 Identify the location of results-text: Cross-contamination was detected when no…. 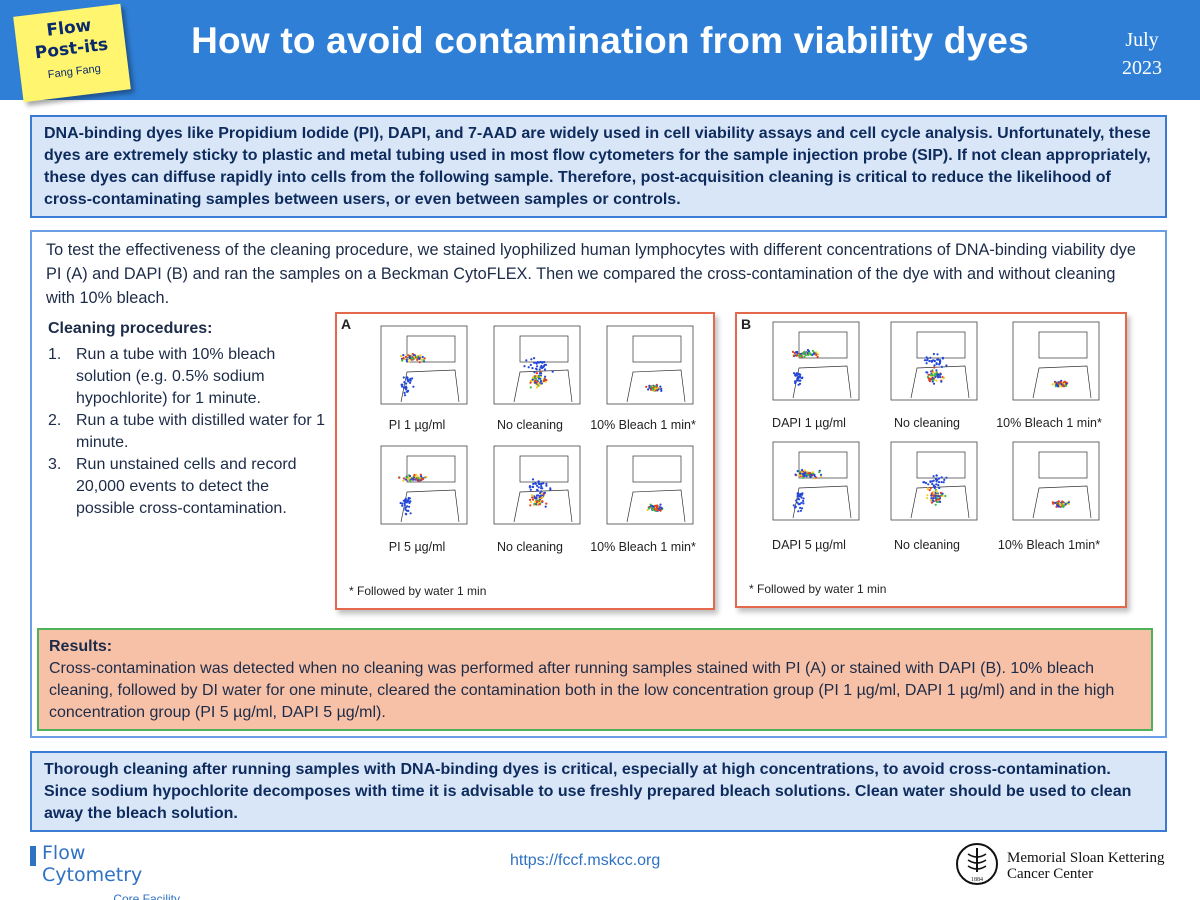
(582, 690).